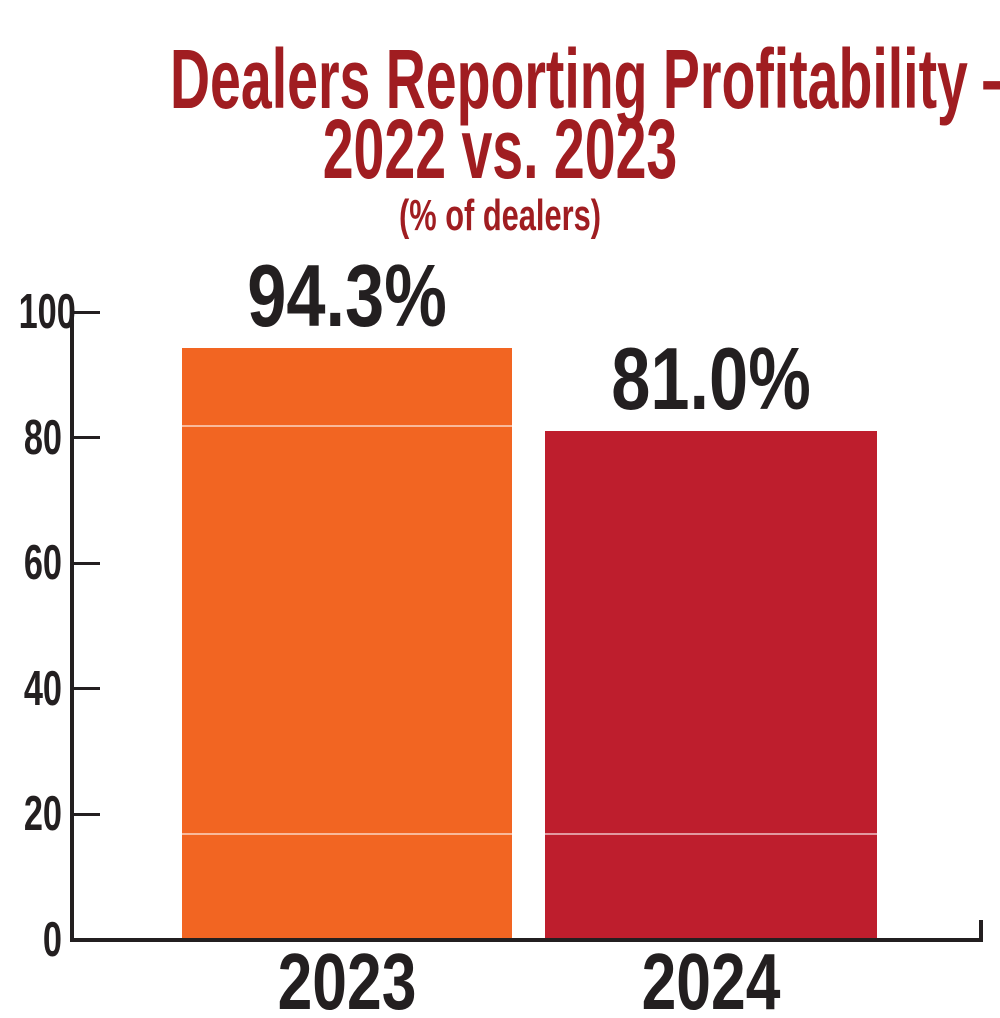 The image size is (1000, 1018). Describe the element at coordinates (42, 814) in the screenshot. I see `y-tick-label: 20` at that location.